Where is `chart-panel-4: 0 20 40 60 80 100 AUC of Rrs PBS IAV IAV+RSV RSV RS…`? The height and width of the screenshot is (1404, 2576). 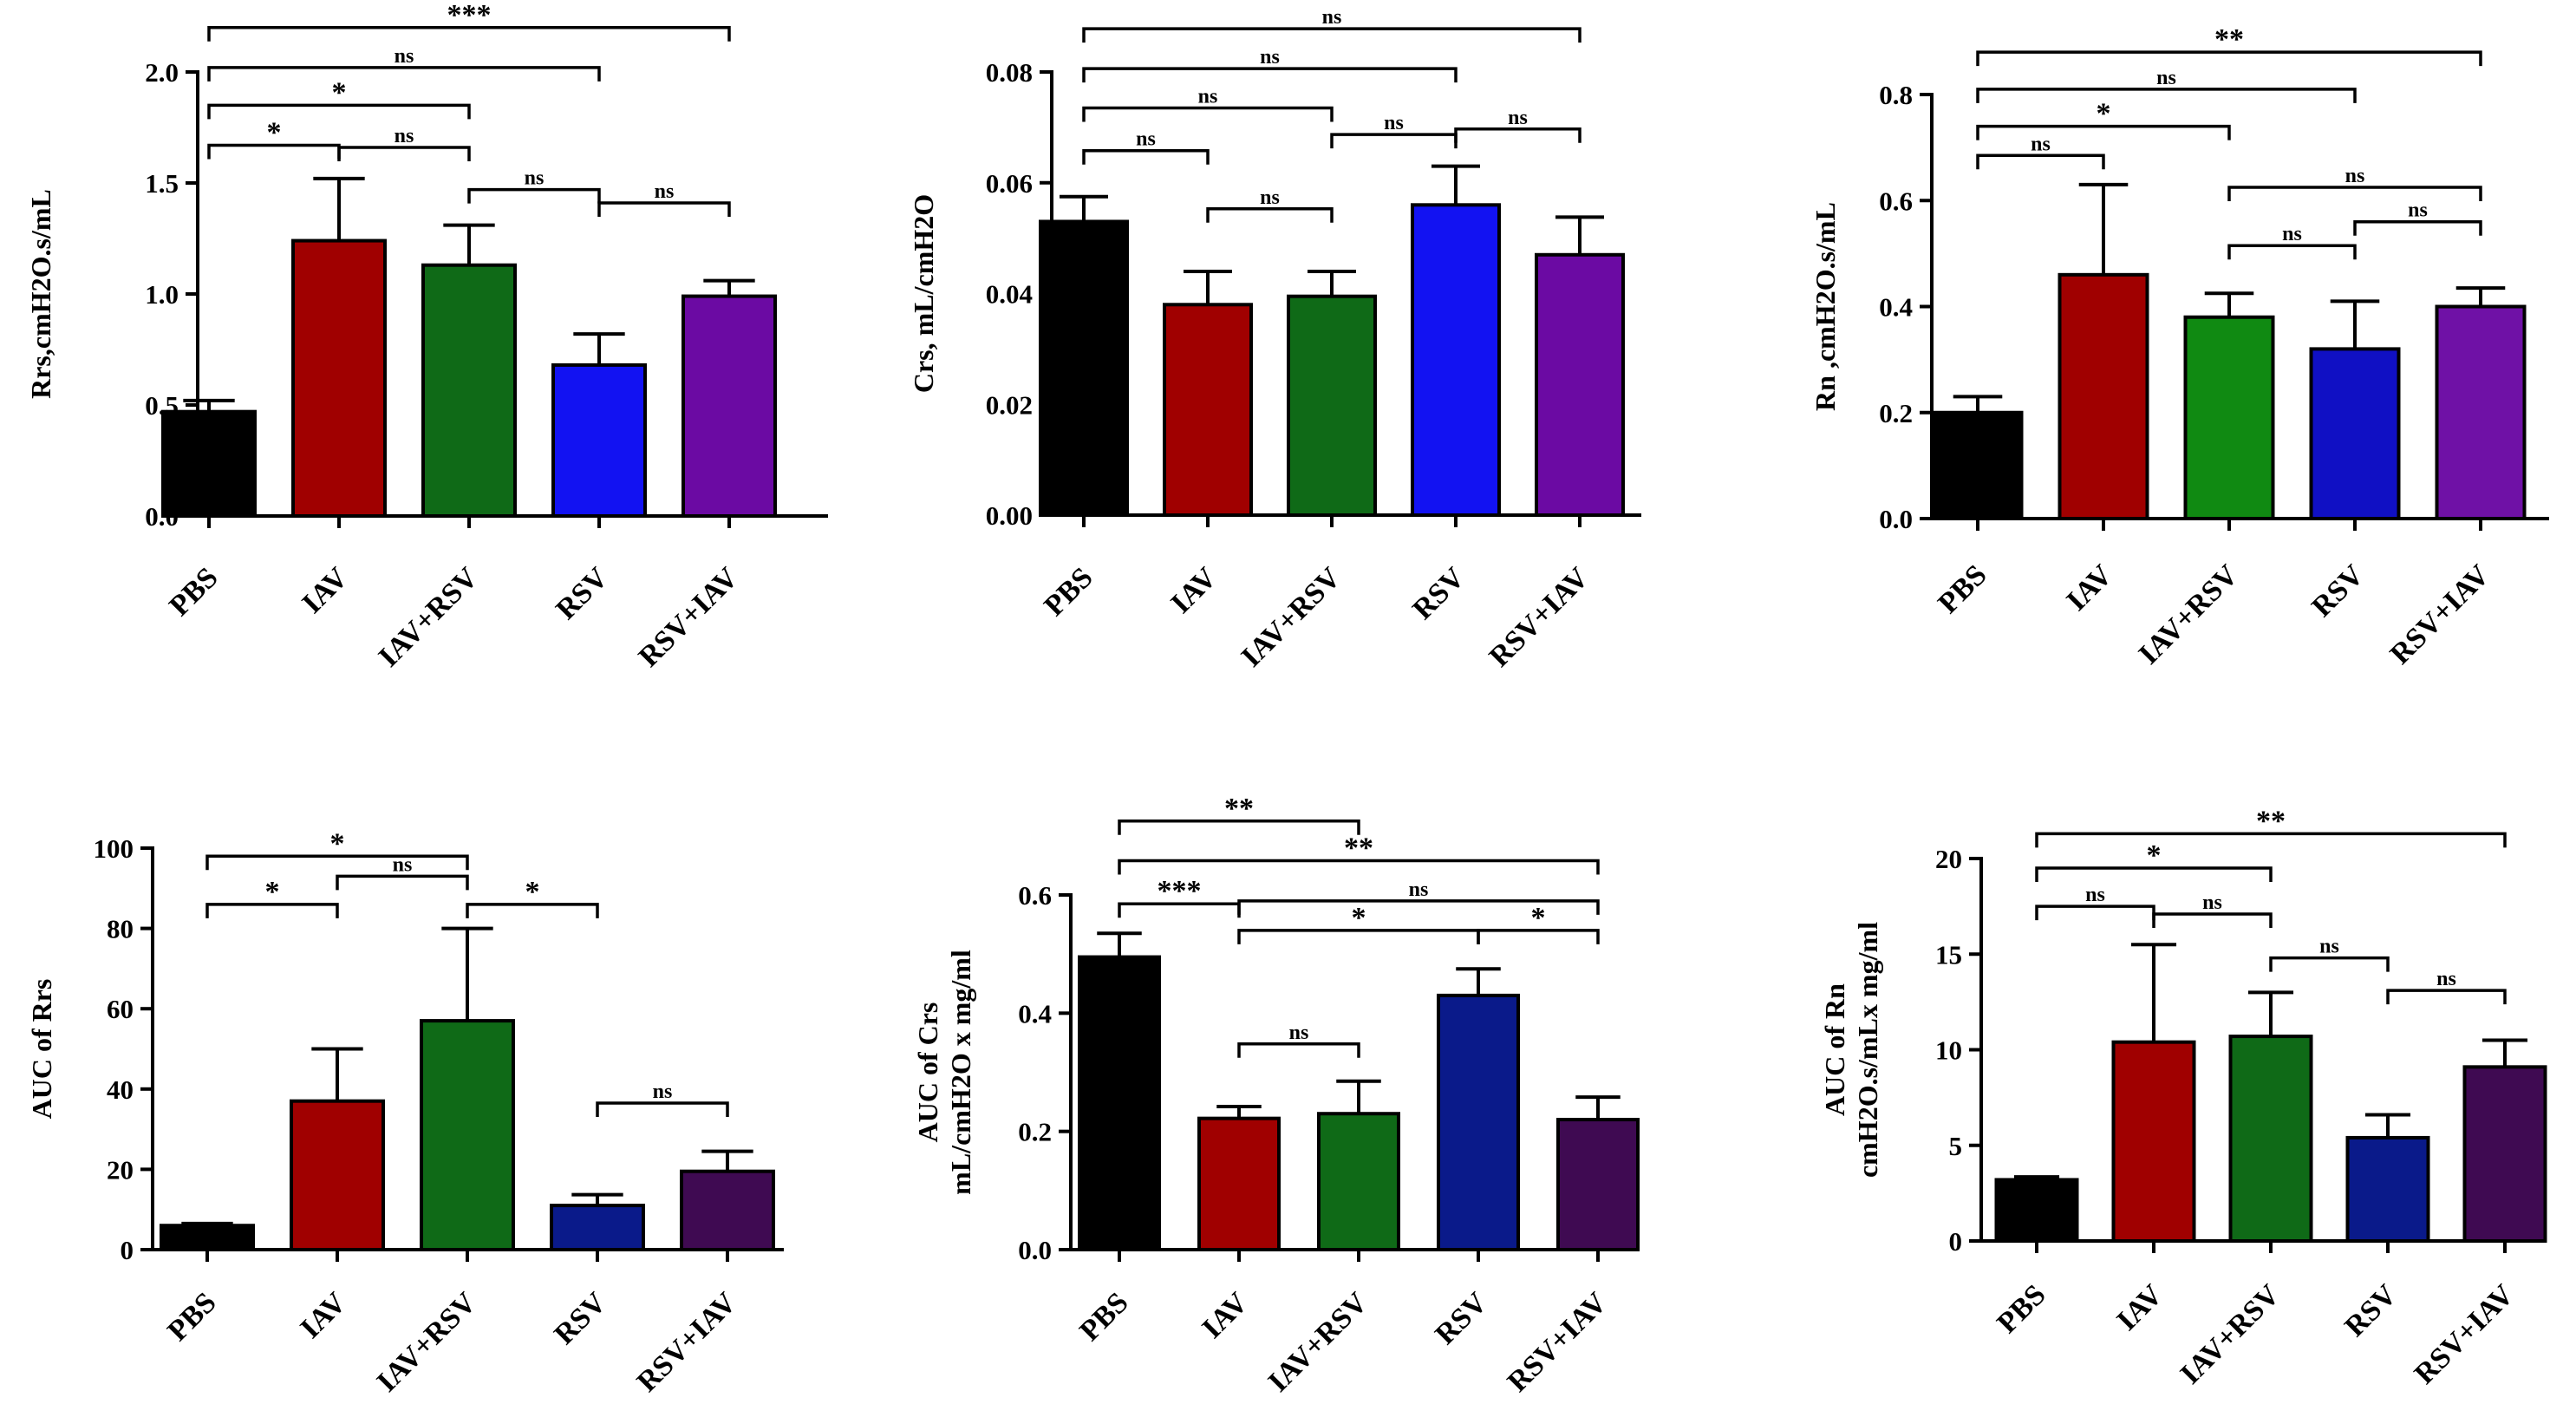
chart-panel-4: 0 20 40 60 80 100 AUC of Rrs PBS IAV IAV+RSV RSV RS… is located at coordinates (405, 1112).